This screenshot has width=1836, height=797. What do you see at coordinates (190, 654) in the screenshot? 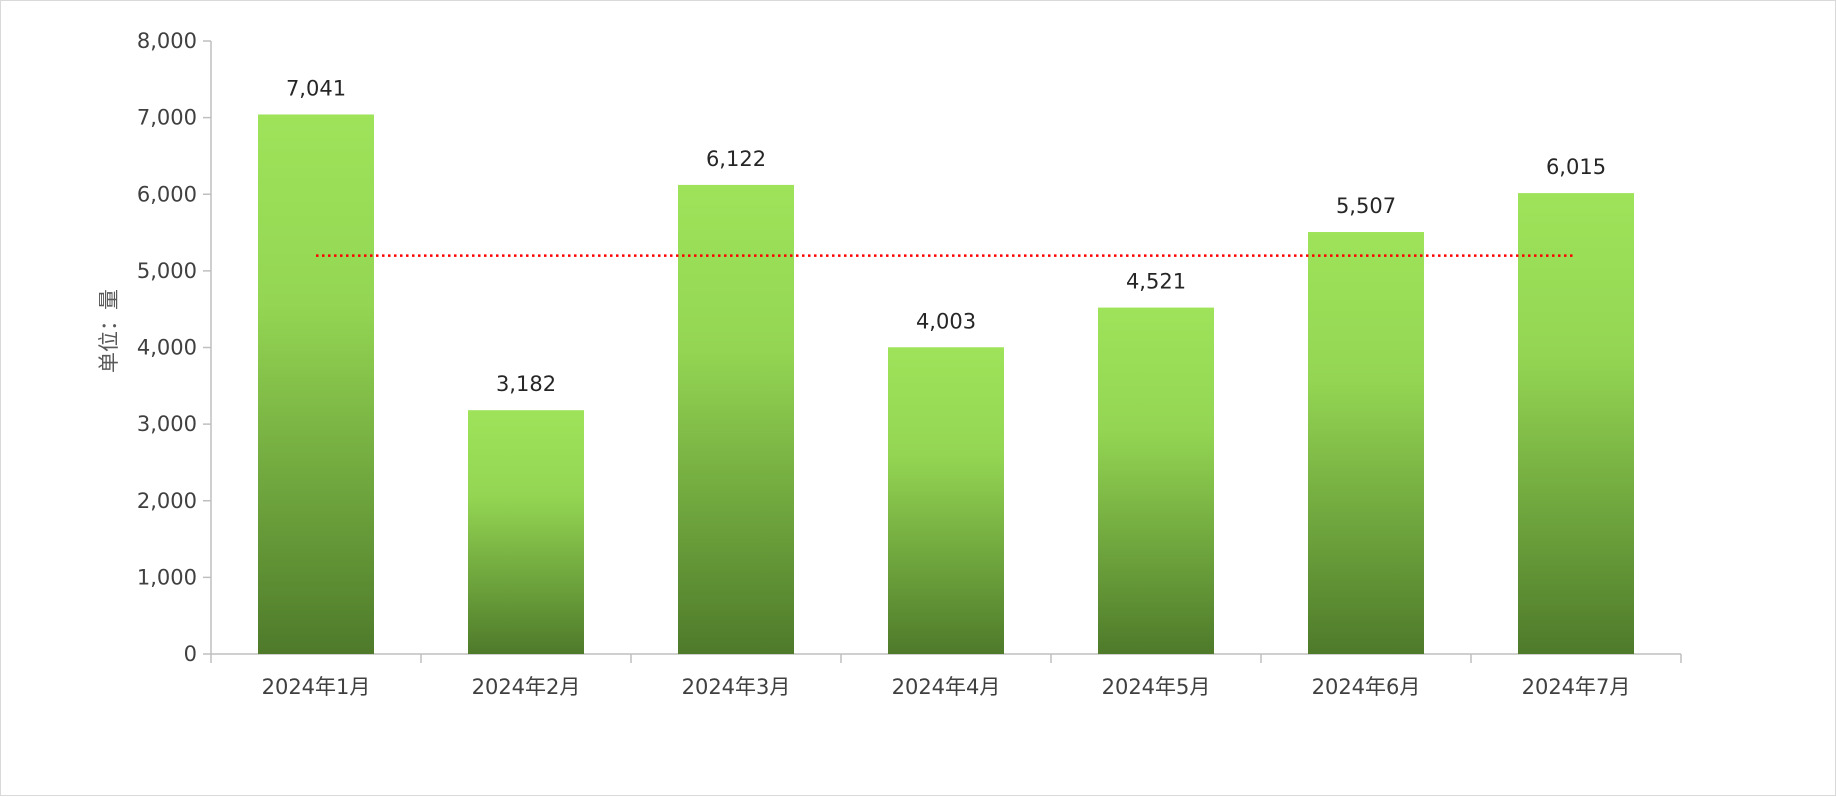
I see `y-tick-label: 0` at bounding box center [190, 654].